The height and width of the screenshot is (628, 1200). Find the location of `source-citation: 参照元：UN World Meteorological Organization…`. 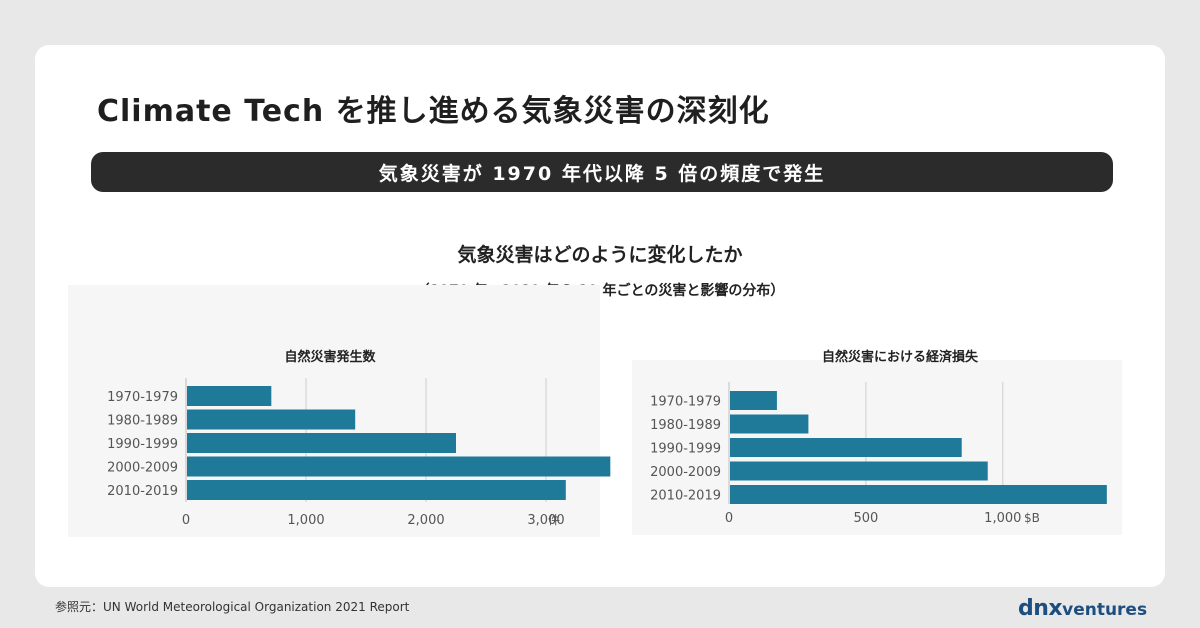

source-citation: 参照元：UN World Meteorological Organization… is located at coordinates (232, 607).